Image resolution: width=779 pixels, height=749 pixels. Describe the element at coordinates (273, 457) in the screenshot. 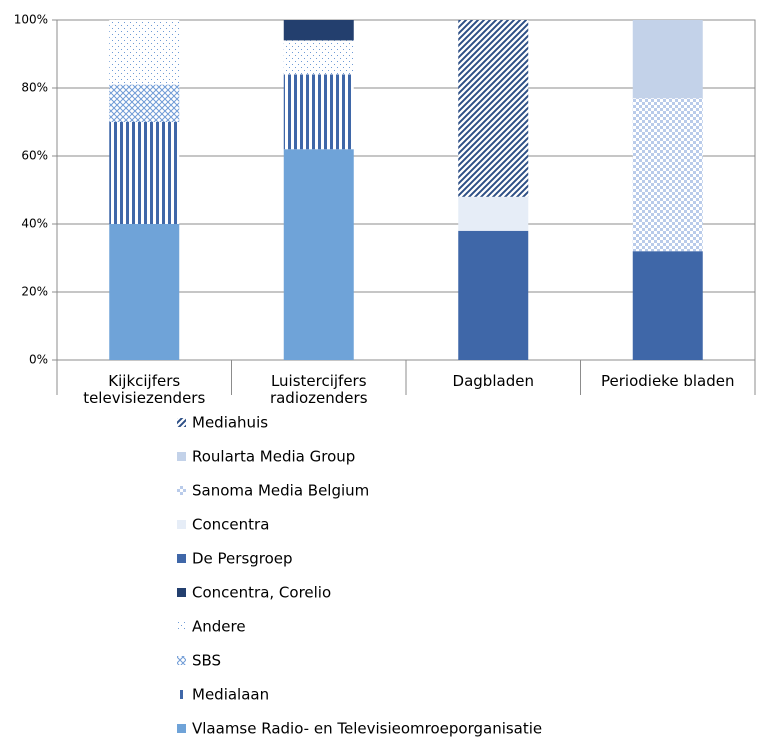

I see `legend-label: Roularta Media Group` at that location.